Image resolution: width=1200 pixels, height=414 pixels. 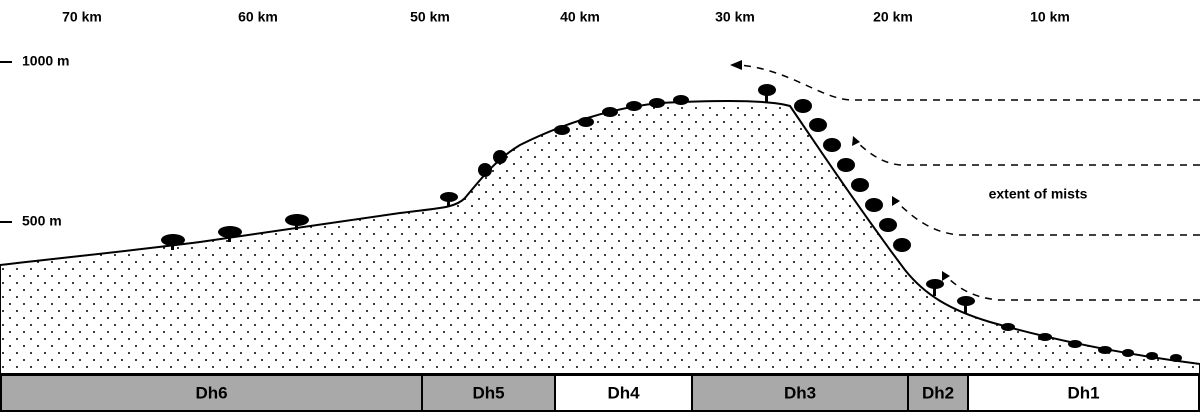 I want to click on zone-label: Dh2, so click(x=938, y=392).